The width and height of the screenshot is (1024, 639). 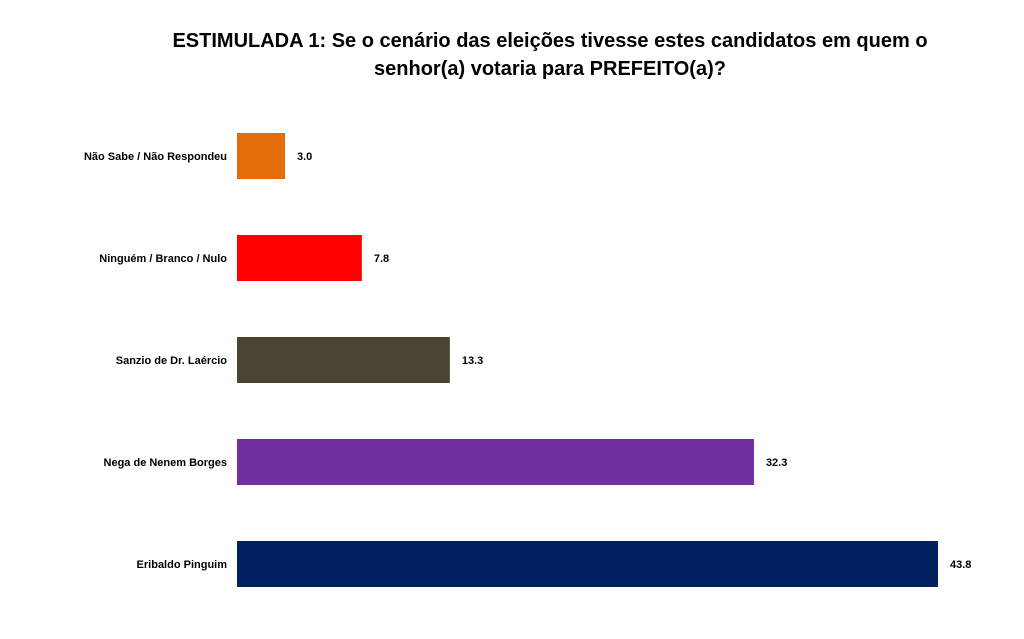 What do you see at coordinates (182, 565) in the screenshot?
I see `category-label: Eribaldo Pinguim` at bounding box center [182, 565].